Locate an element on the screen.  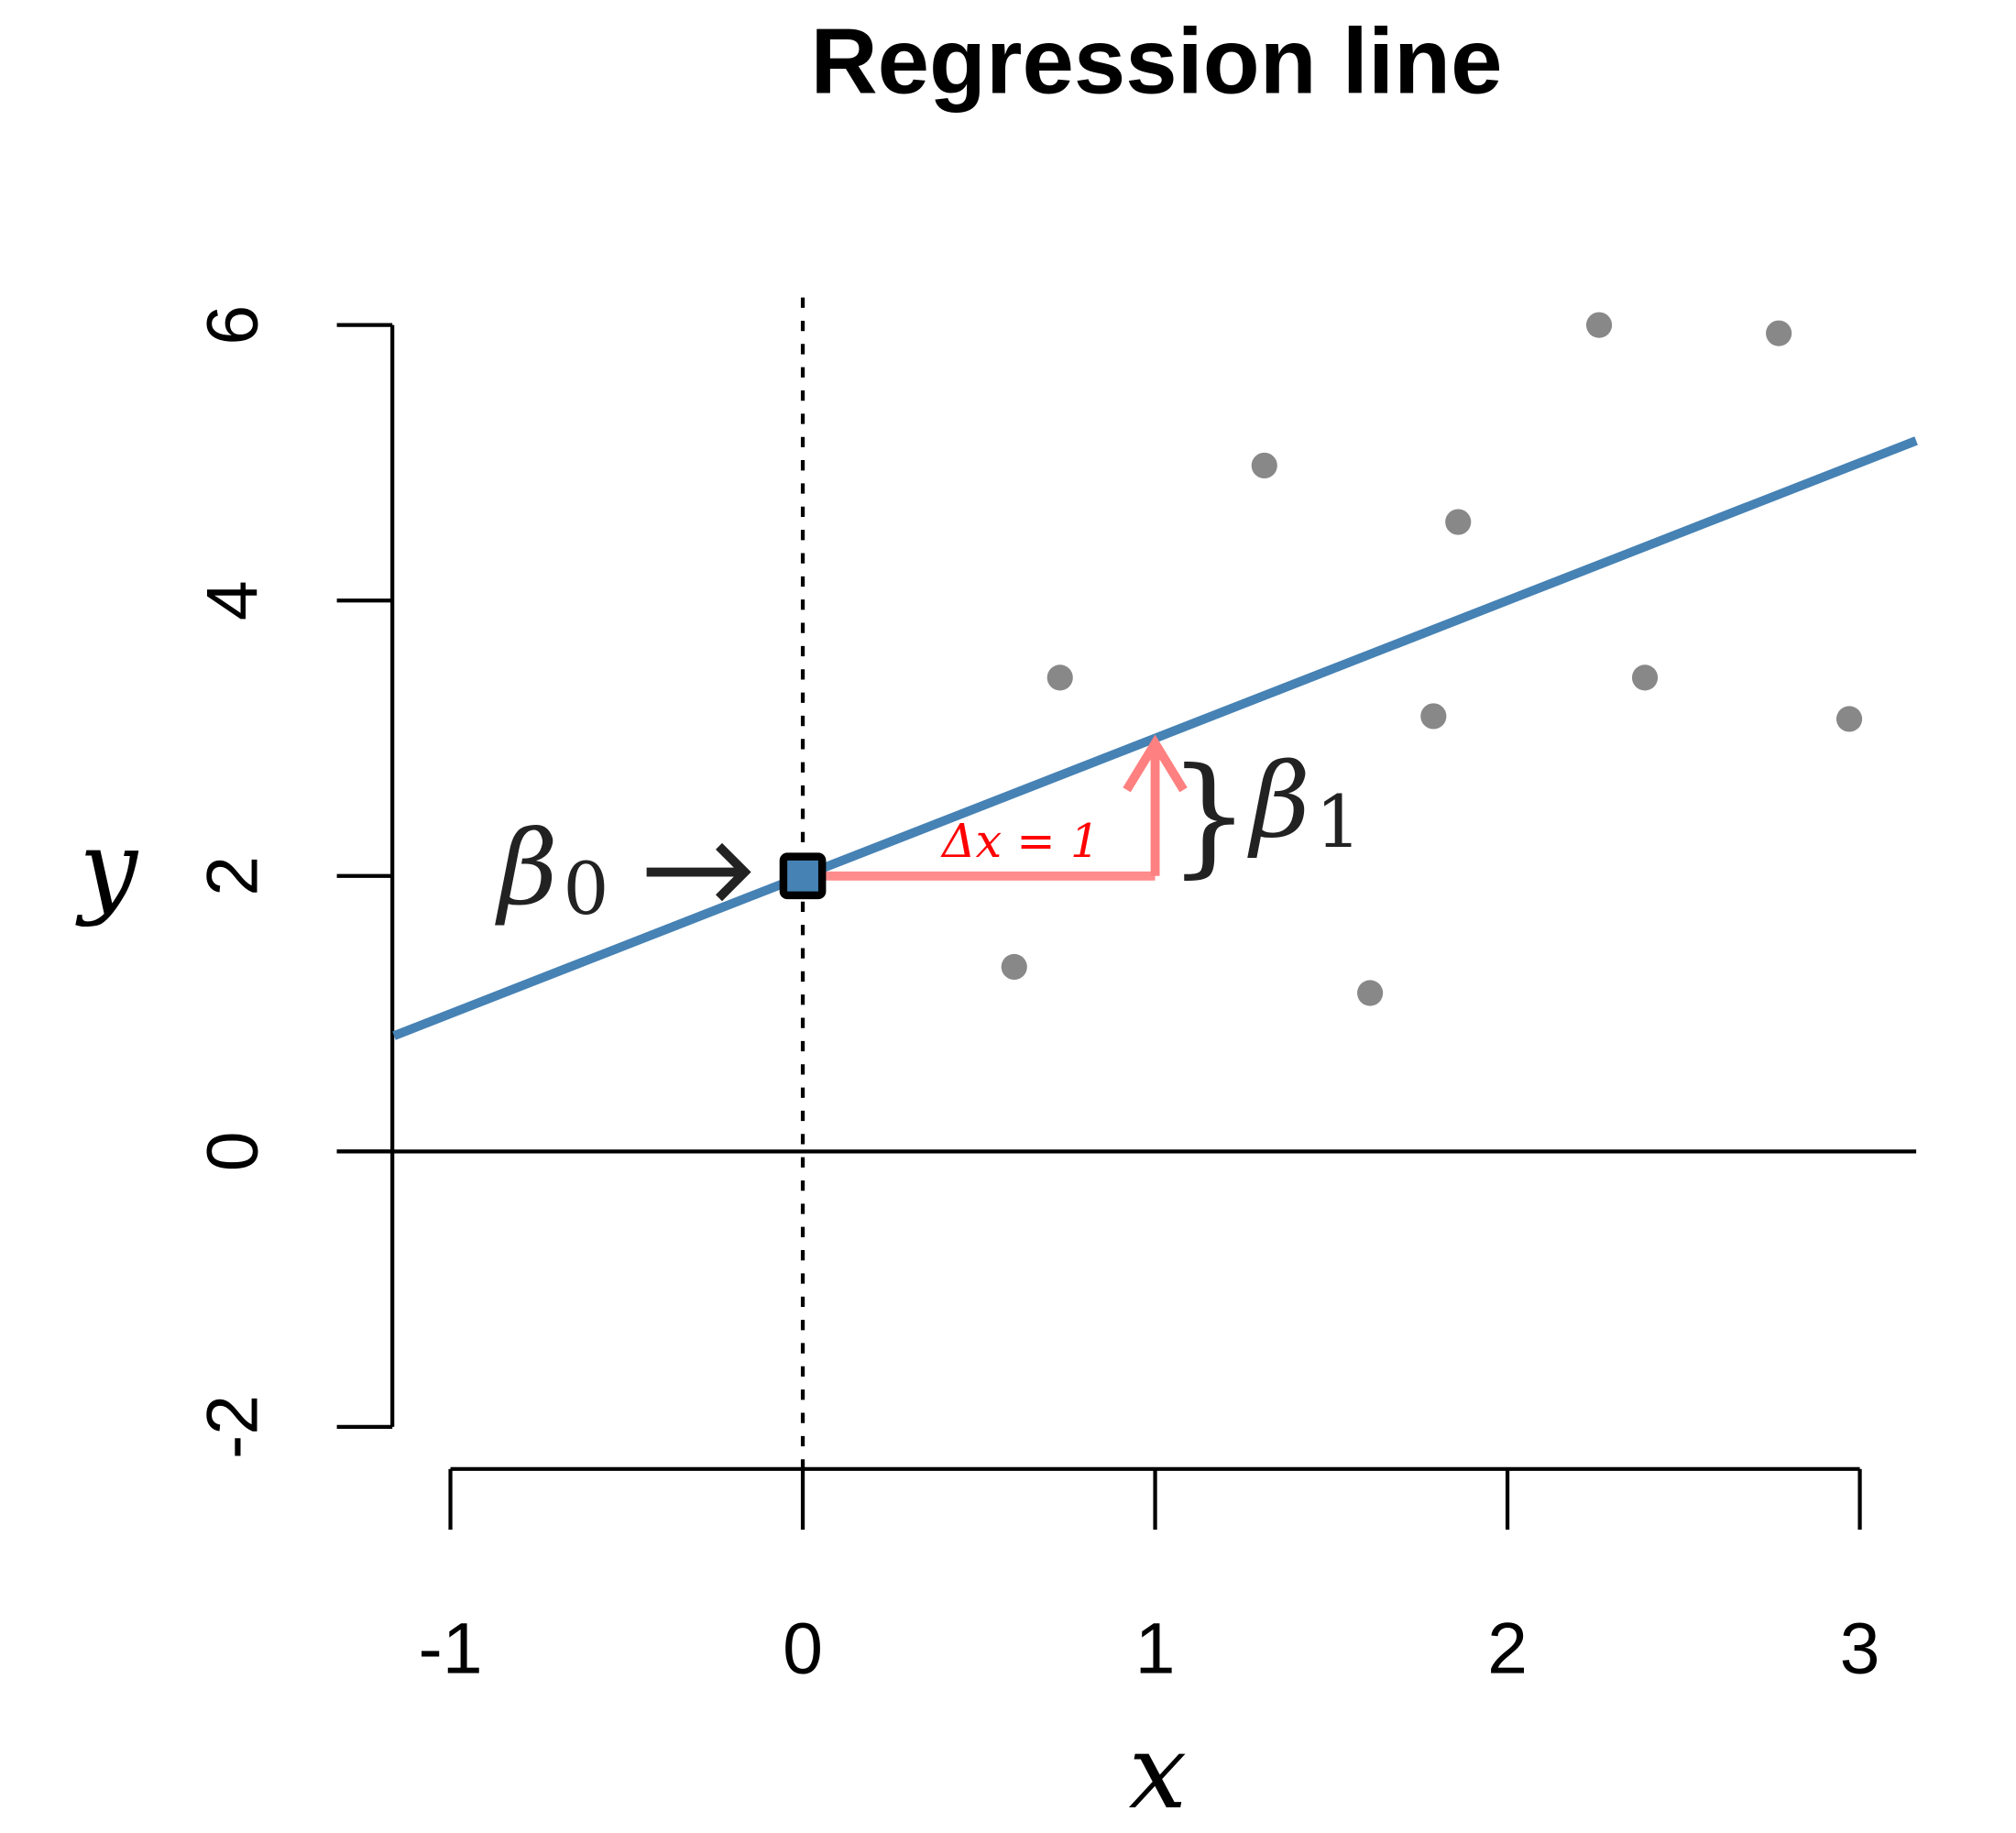
beta1-brace: } is located at coordinates (1209, 816).